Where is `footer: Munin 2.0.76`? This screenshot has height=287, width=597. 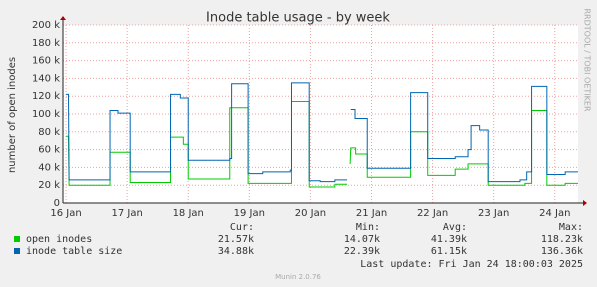
footer: Munin 2.0.76 is located at coordinates (298, 277).